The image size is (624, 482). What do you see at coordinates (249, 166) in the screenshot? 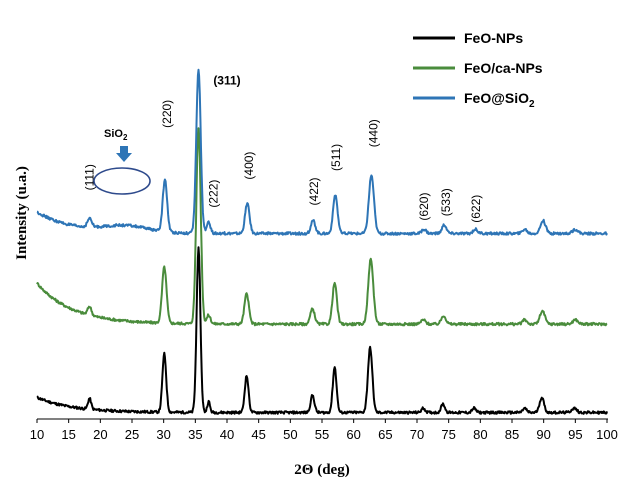
I see `peak-label: (400)` at bounding box center [249, 166].